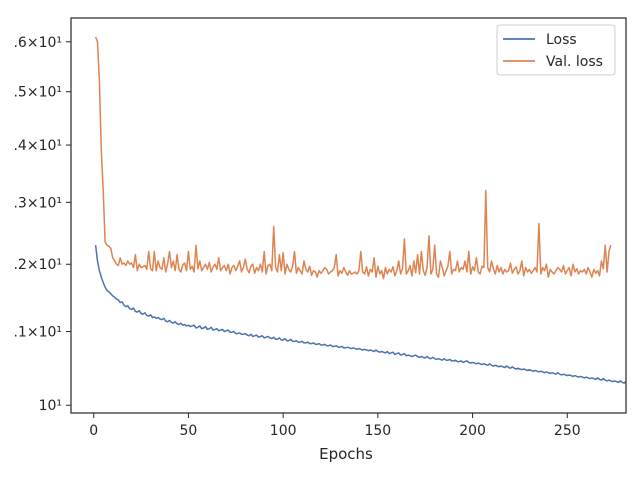  Describe the element at coordinates (377, 431) in the screenshot. I see `x-tick-label: 150` at that location.